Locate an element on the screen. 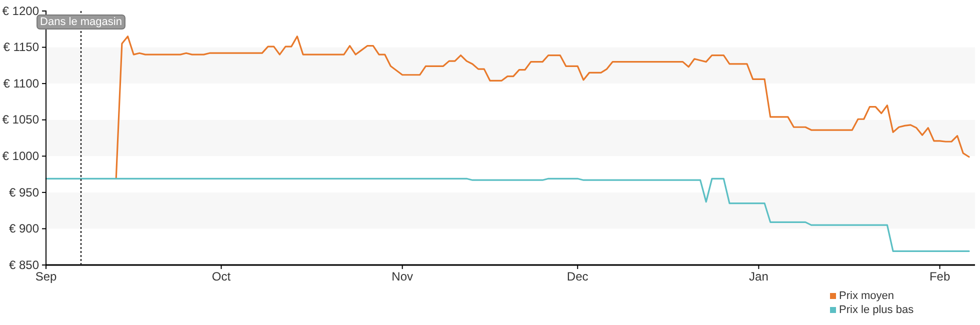 This screenshot has width=980, height=325. x-tick-label: Dec is located at coordinates (577, 277).